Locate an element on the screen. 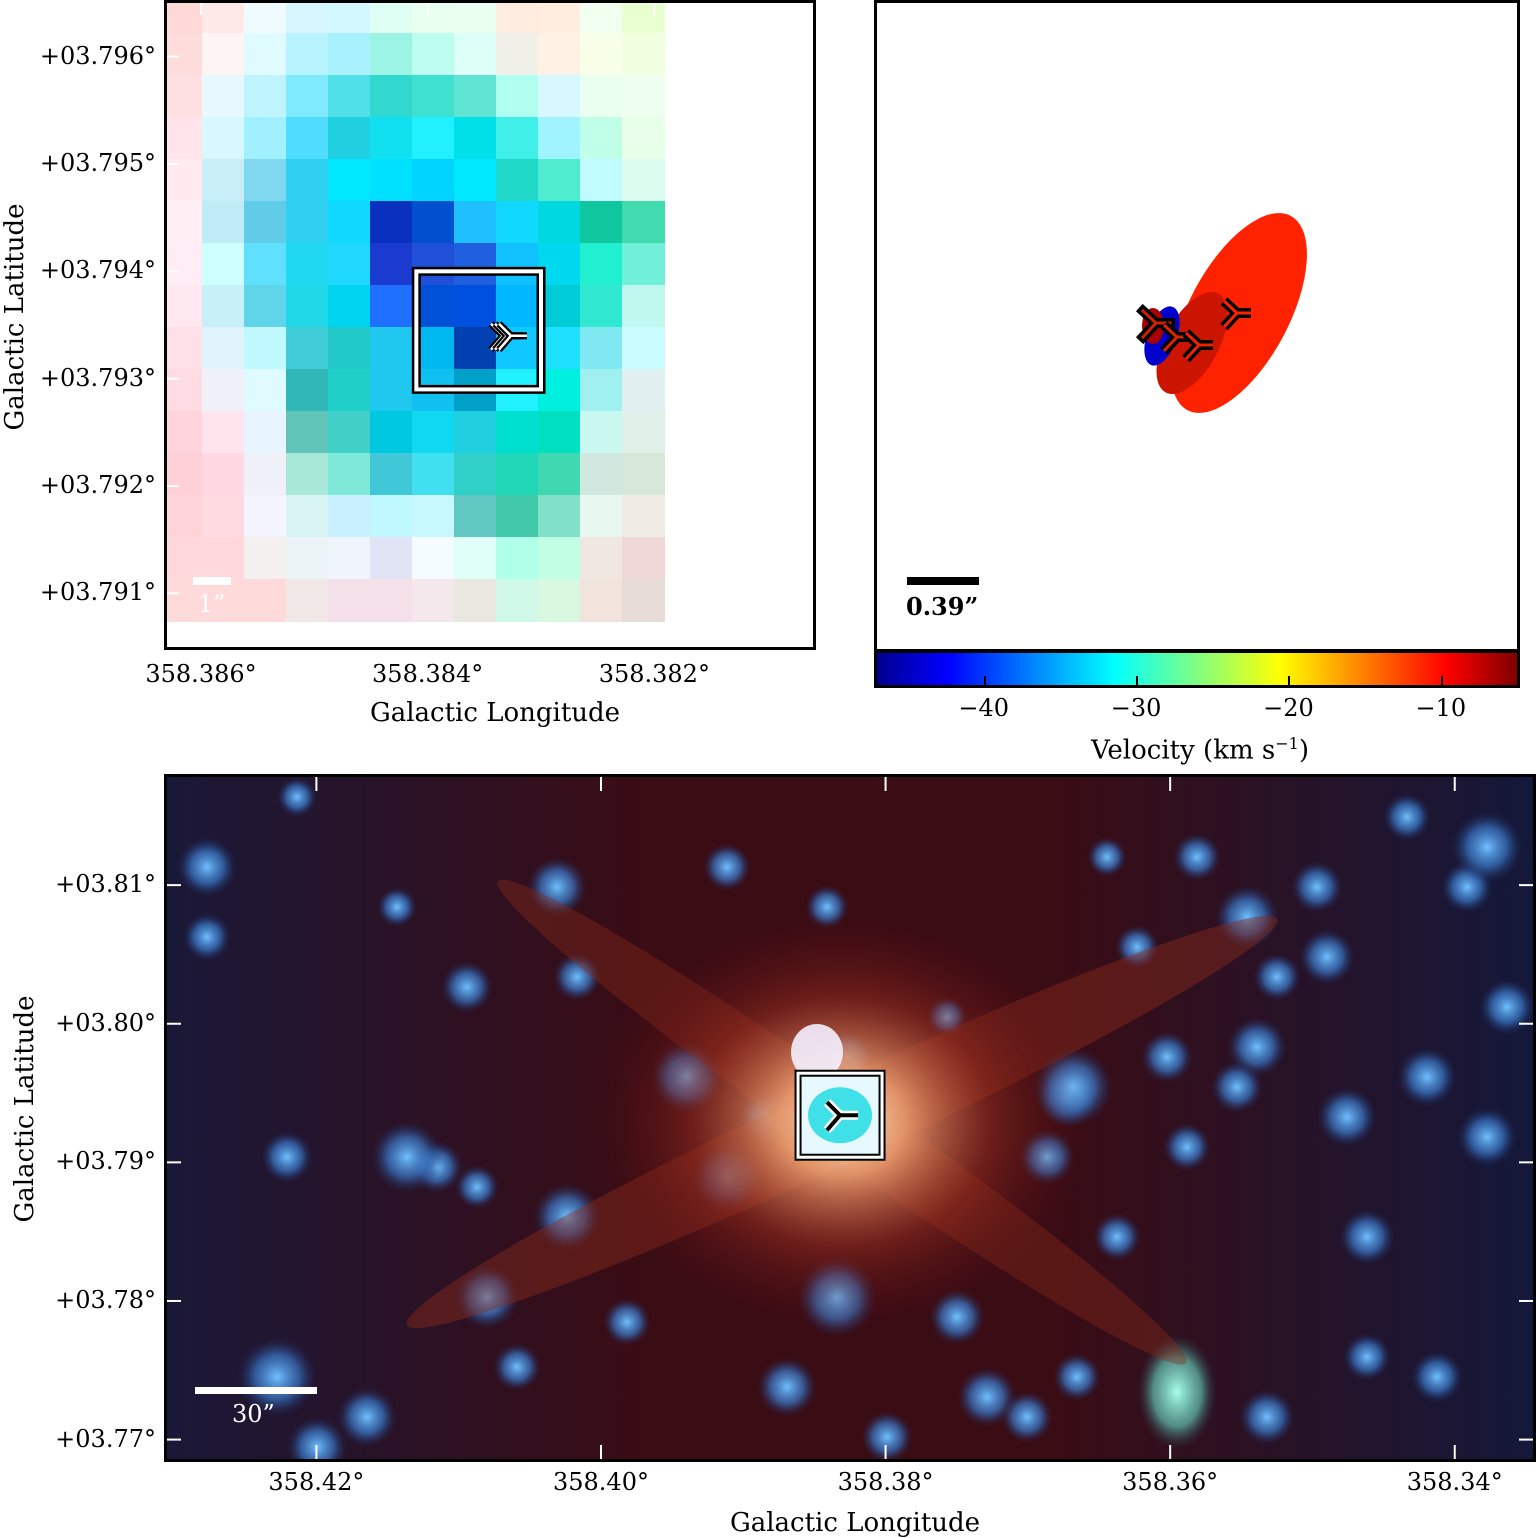 The width and height of the screenshot is (1536, 1538). wide-scale-label: 30” is located at coordinates (253, 1414).